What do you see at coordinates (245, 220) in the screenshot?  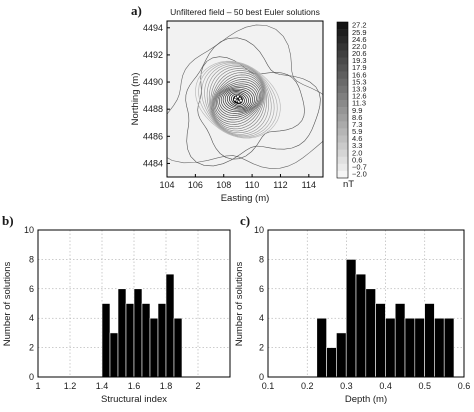 I see `panel-c-label: c)` at bounding box center [245, 220].